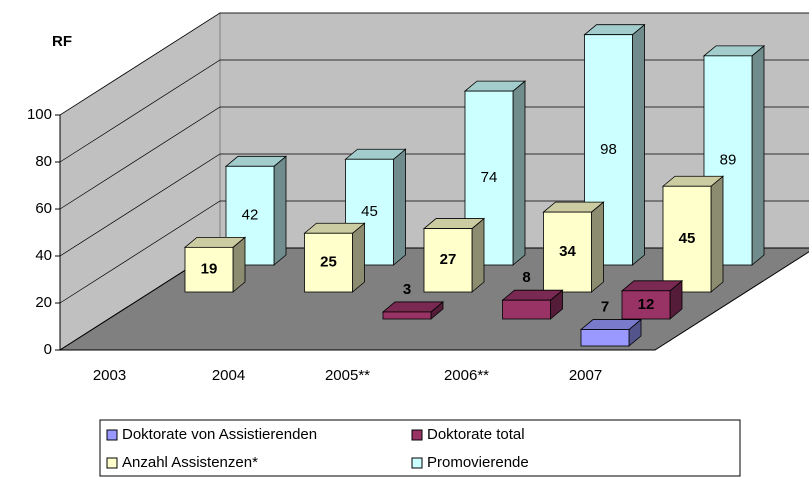 This screenshot has height=477, width=809. I want to click on x-tick-label: 2007, so click(585, 375).